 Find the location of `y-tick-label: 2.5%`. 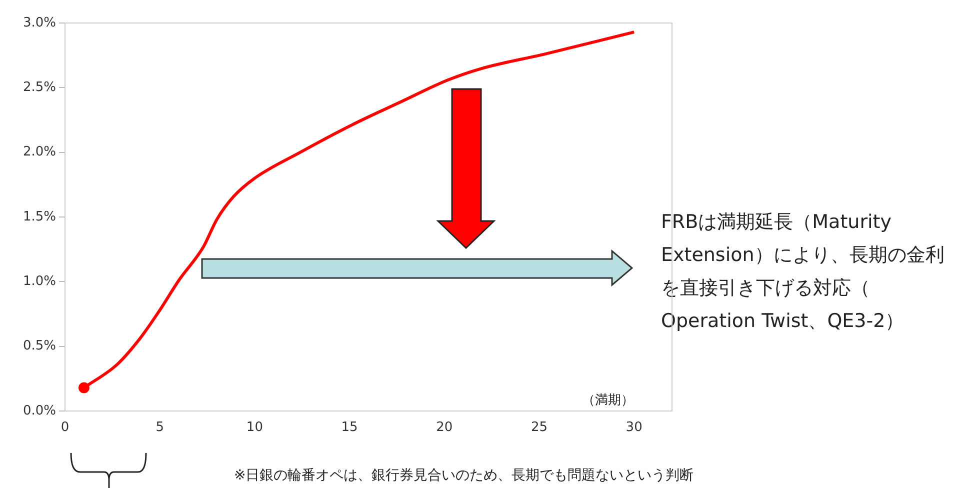

y-tick-label: 2.5% is located at coordinates (39, 88).